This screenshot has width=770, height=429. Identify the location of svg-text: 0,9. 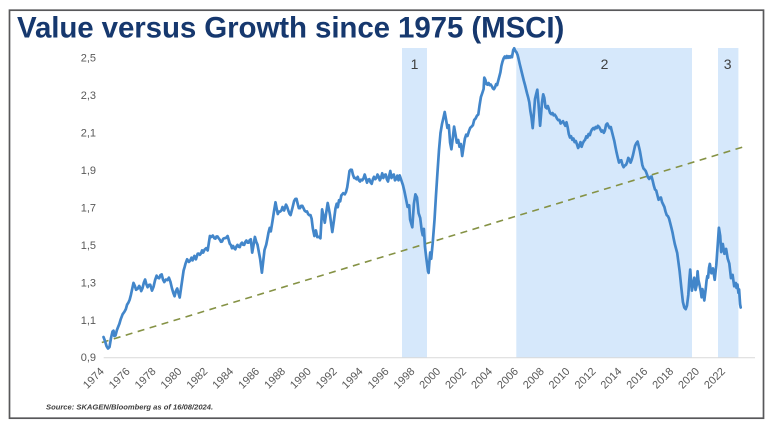
(88, 358).